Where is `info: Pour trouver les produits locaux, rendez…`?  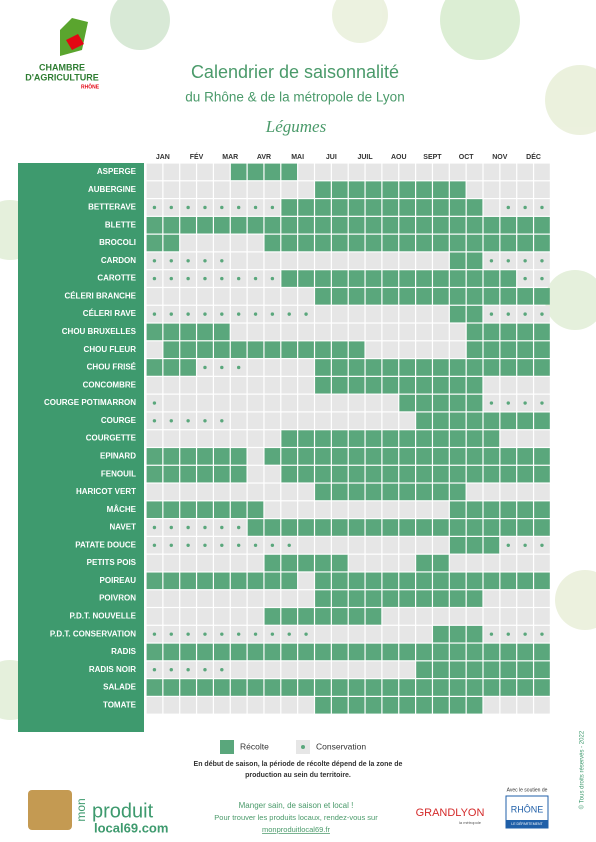
info: Pour trouver les produits locaux, rendez… is located at coordinates (296, 817).